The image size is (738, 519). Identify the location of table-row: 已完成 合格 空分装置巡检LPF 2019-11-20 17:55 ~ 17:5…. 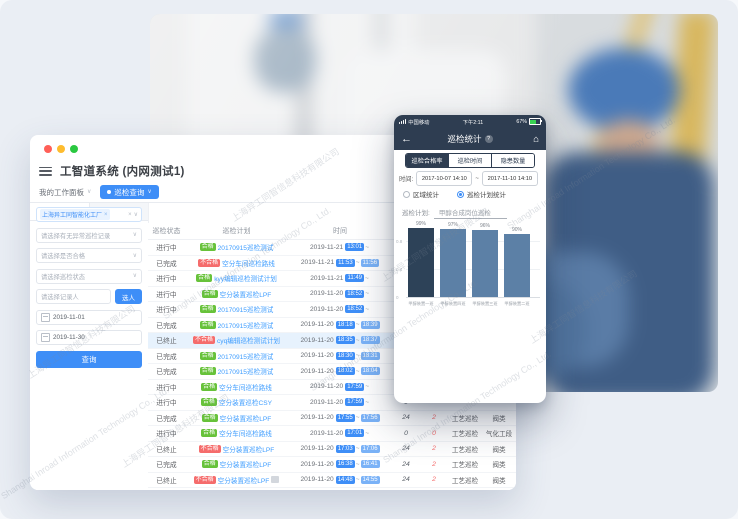
(332, 418).